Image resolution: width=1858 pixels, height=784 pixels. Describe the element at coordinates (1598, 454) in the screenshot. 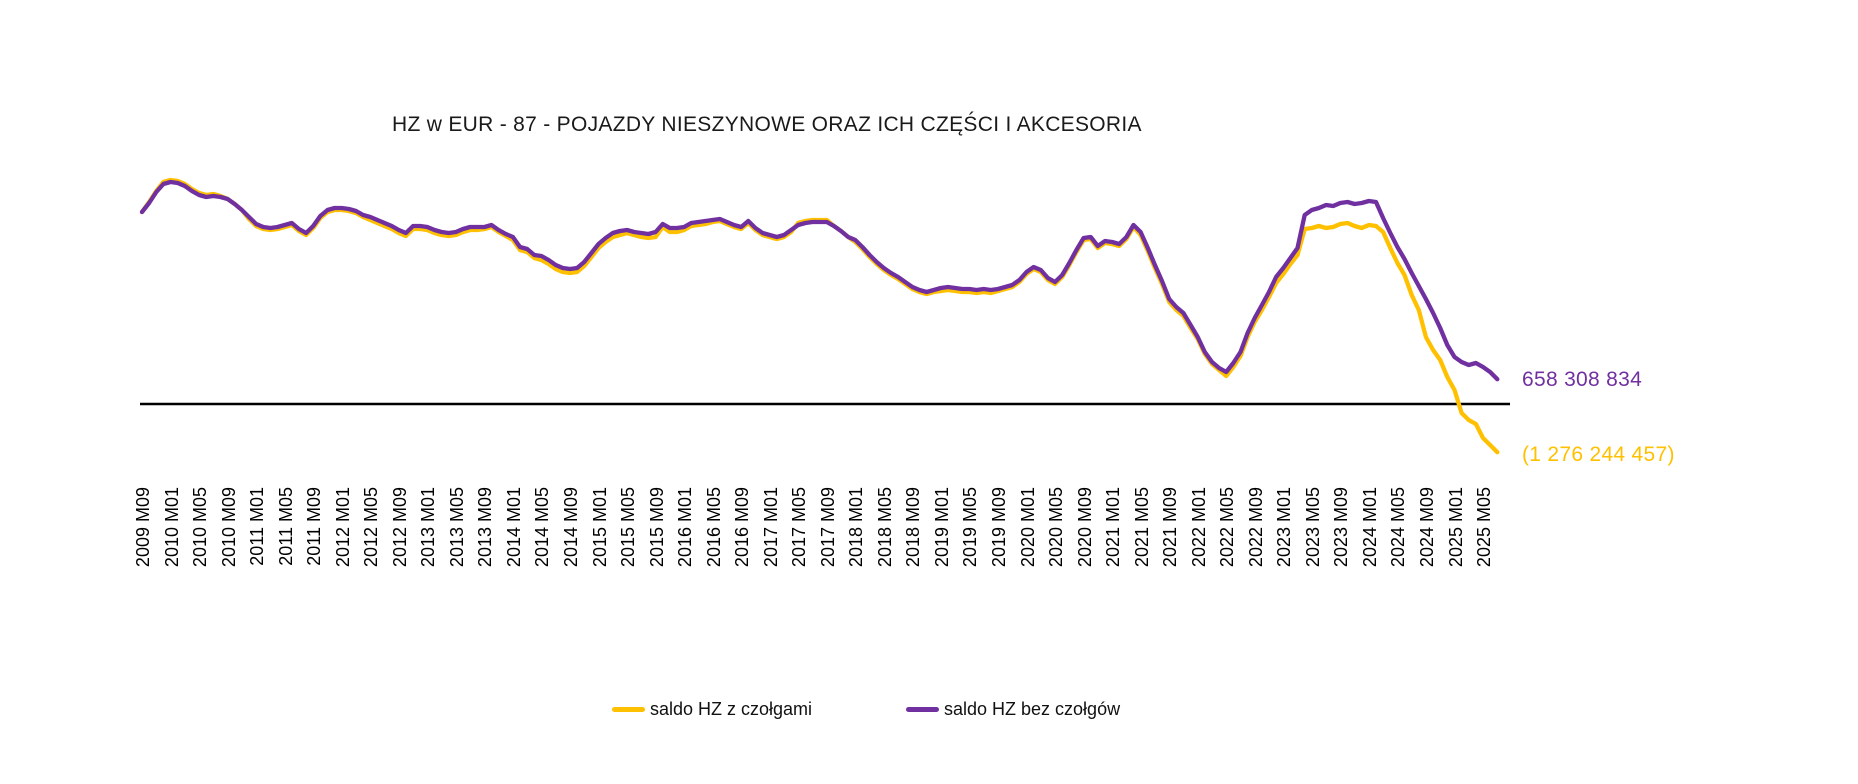

I see `end-label-with-tanks: (1 276 244 457)` at that location.